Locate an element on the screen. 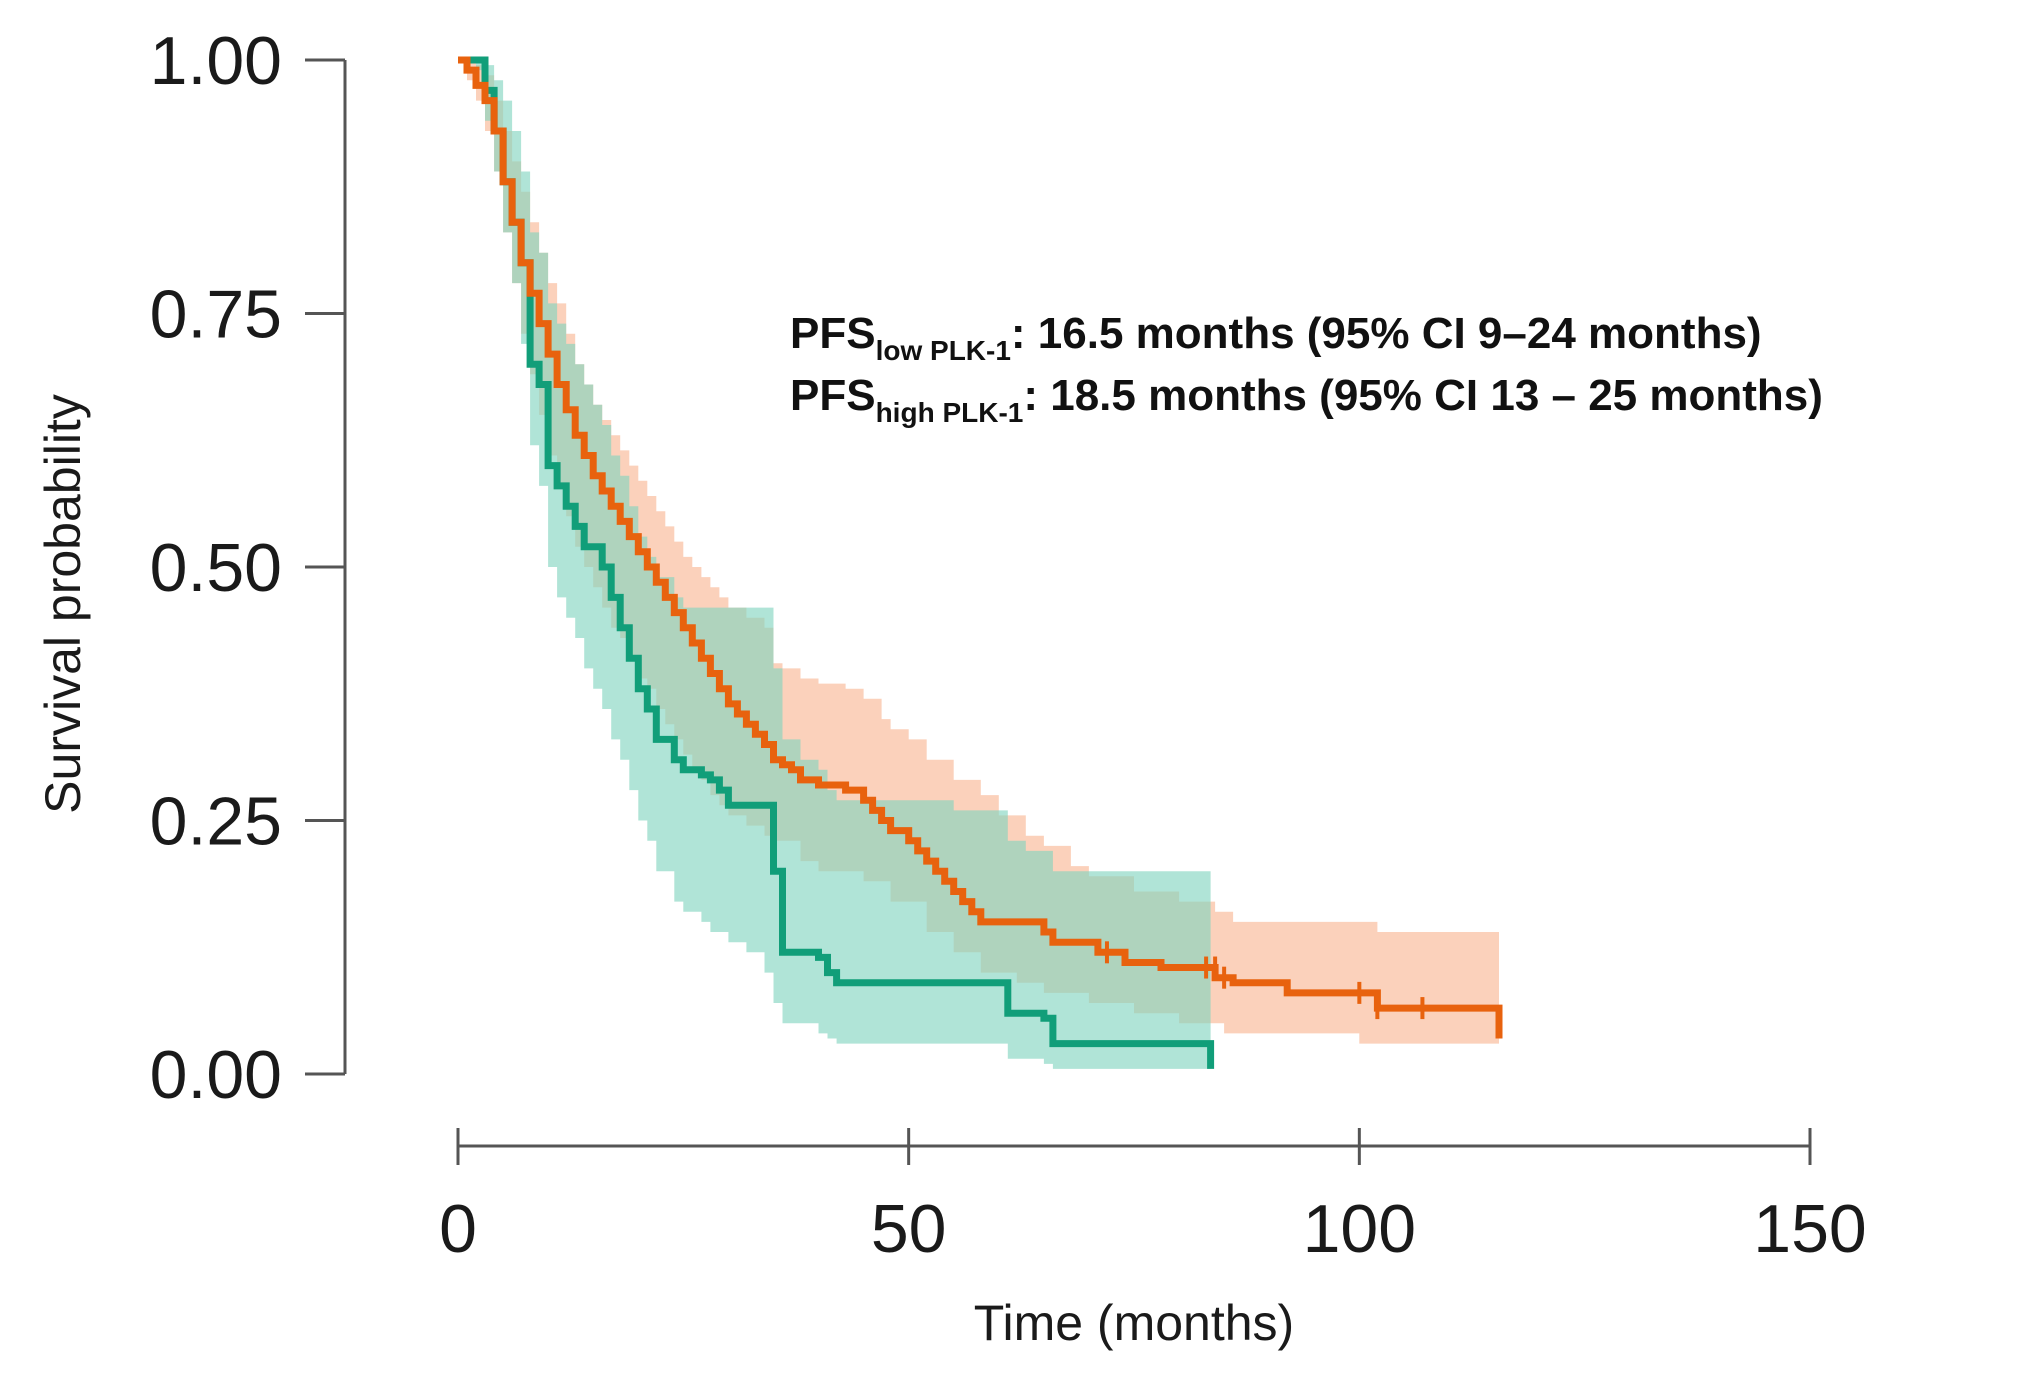  x-tick-label: 0 is located at coordinates (458, 1229).